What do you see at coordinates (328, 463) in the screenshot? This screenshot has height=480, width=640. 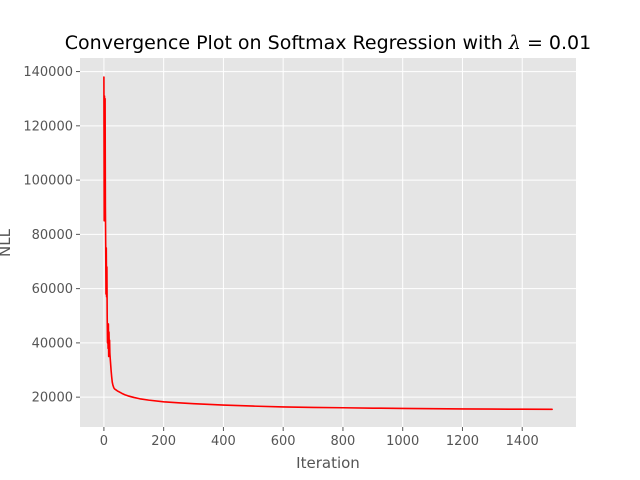 I see `x-axis-label: Iteration` at bounding box center [328, 463].